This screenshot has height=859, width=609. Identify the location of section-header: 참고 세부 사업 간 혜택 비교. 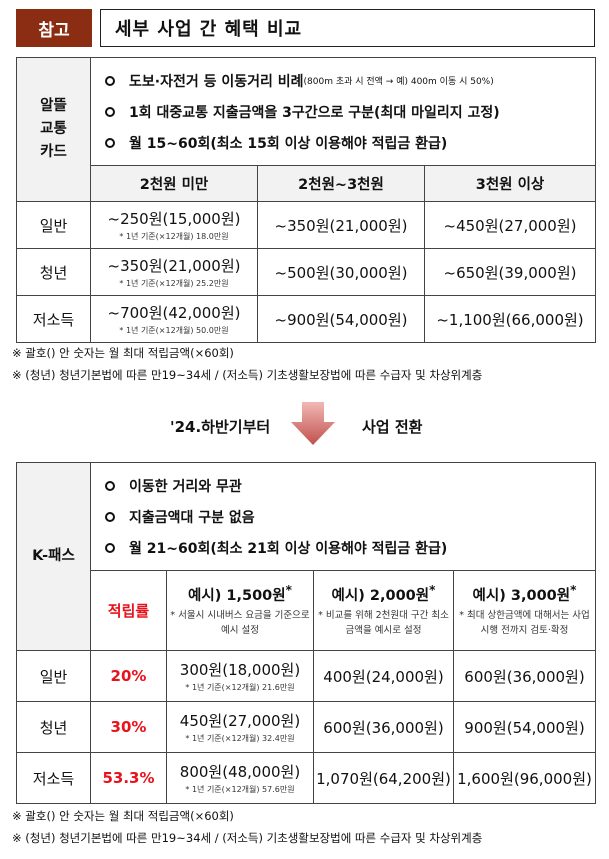
(305, 28).